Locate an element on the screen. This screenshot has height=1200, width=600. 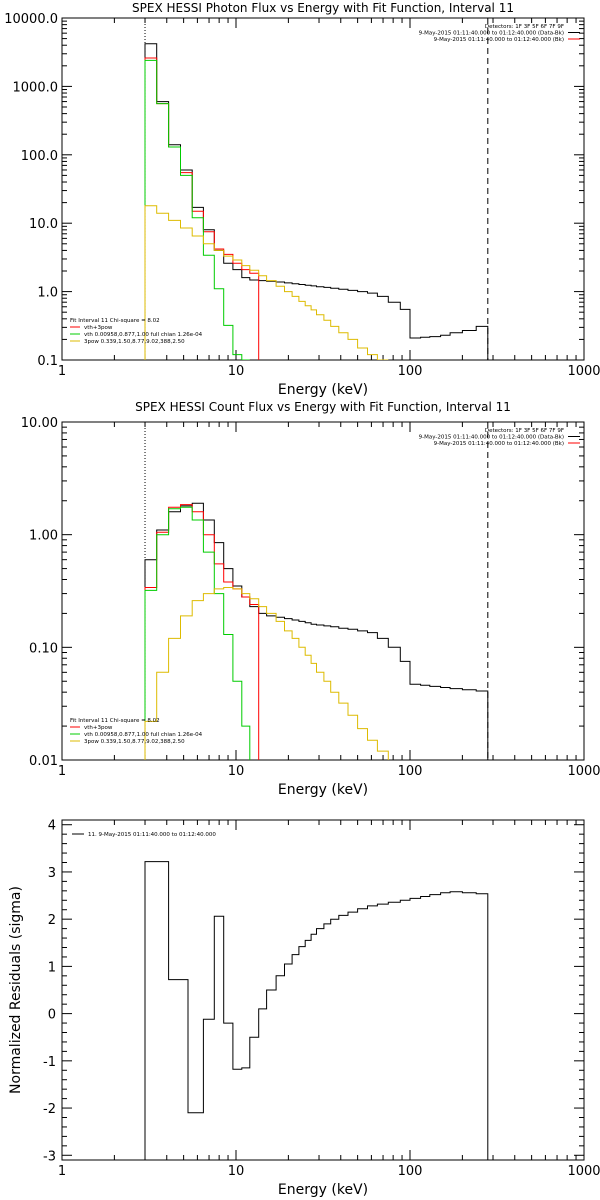
y-tick-label: 3 is located at coordinates (52, 873).